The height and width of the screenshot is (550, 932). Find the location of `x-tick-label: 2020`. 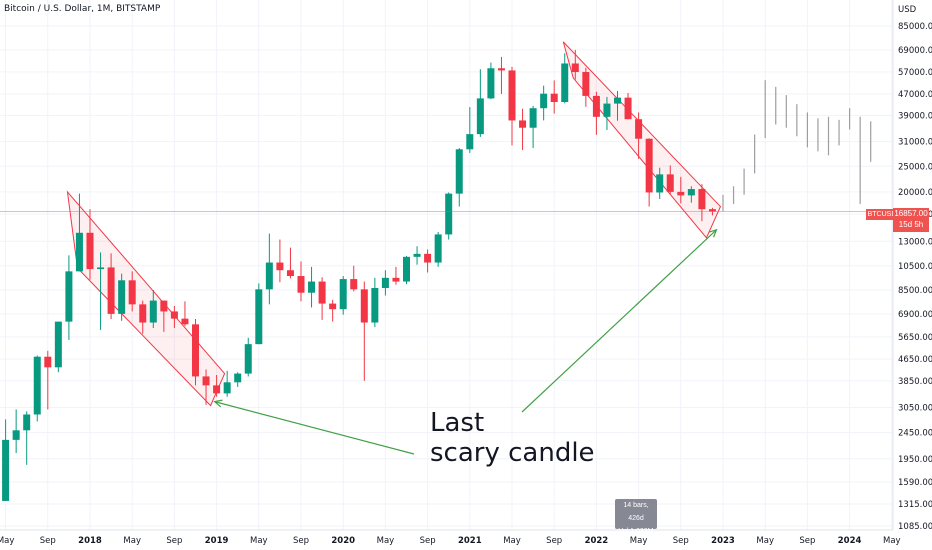

x-tick-label: 2020 is located at coordinates (343, 541).